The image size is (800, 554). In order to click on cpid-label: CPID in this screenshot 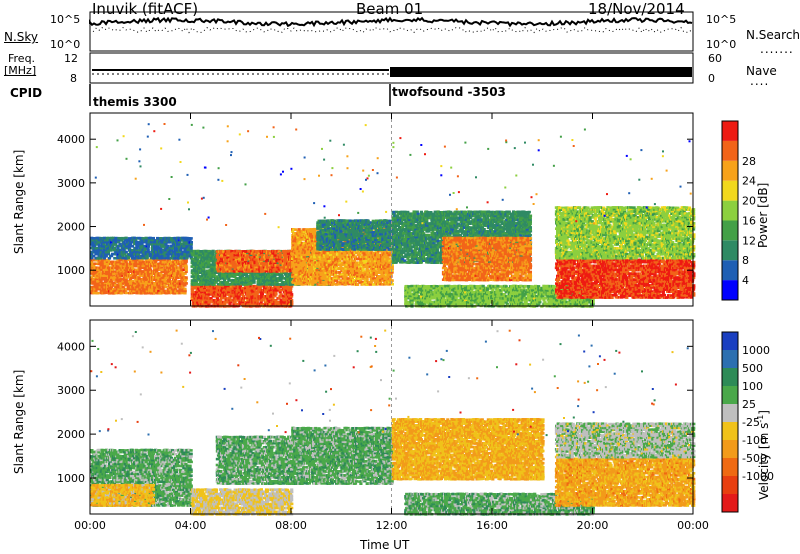, I will do `click(26, 93)`.